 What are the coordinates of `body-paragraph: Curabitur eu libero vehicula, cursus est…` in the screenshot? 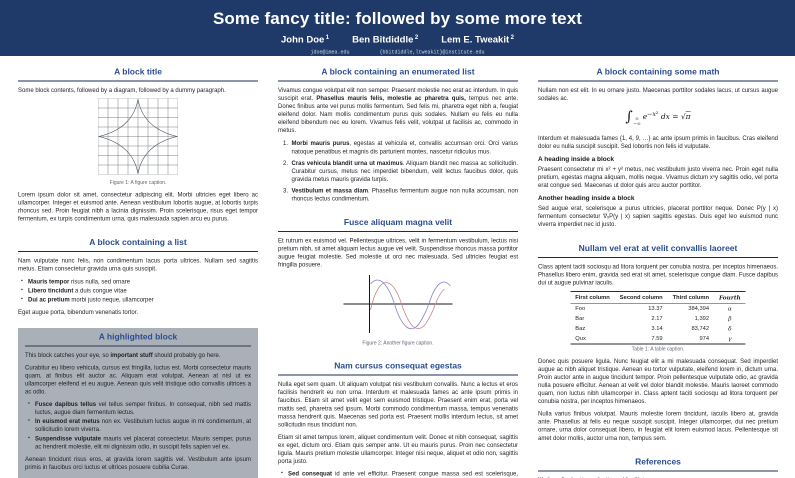 It's located at (138, 379).